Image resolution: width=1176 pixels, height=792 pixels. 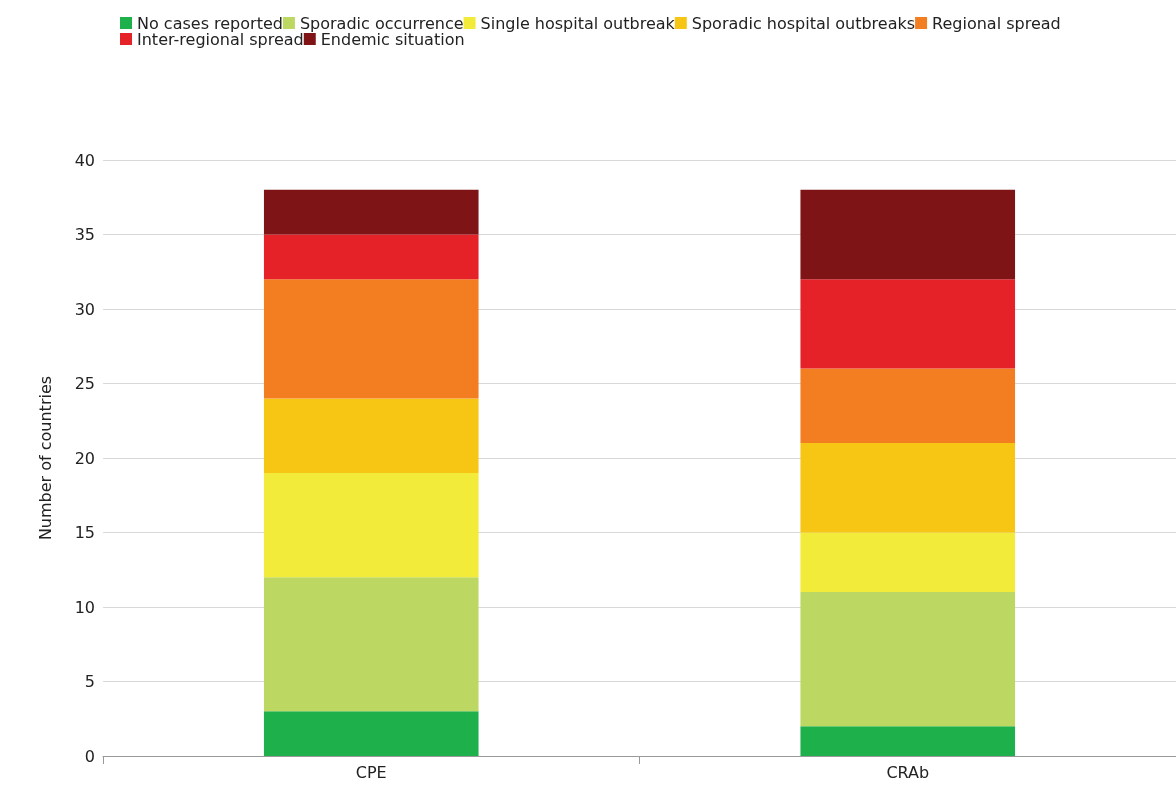 What do you see at coordinates (84, 234) in the screenshot?
I see `y-tick-label: 35` at bounding box center [84, 234].